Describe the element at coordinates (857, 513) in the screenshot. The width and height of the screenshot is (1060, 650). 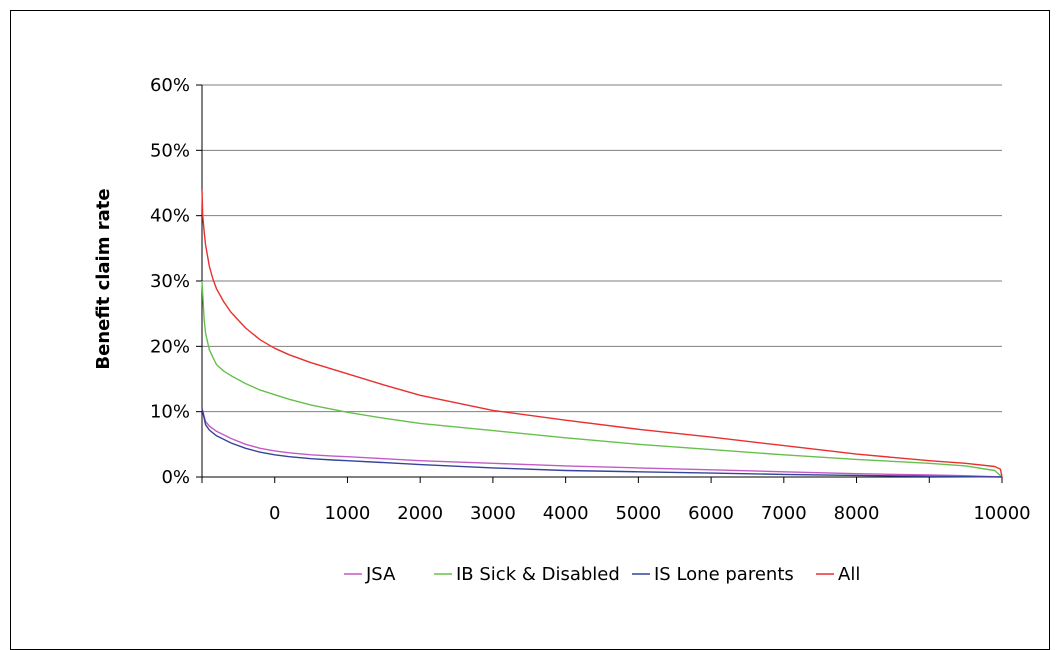
I see `x-tick-label: 8000` at that location.